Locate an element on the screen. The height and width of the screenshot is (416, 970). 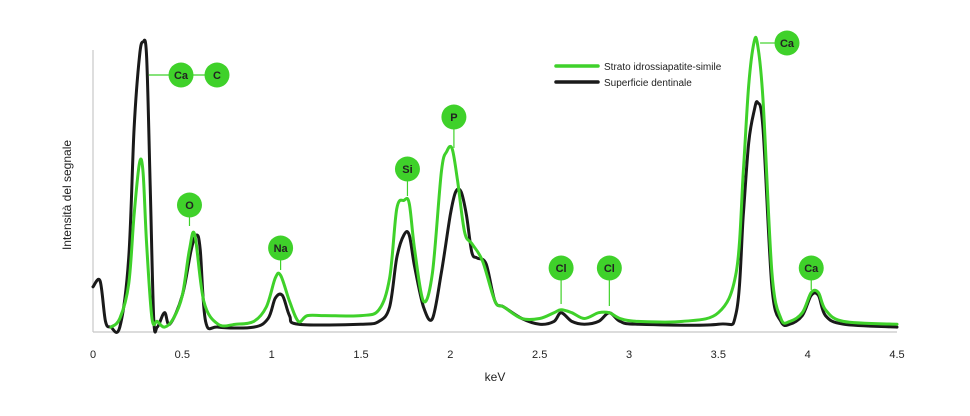
peak-label-na: Na is located at coordinates (281, 248).